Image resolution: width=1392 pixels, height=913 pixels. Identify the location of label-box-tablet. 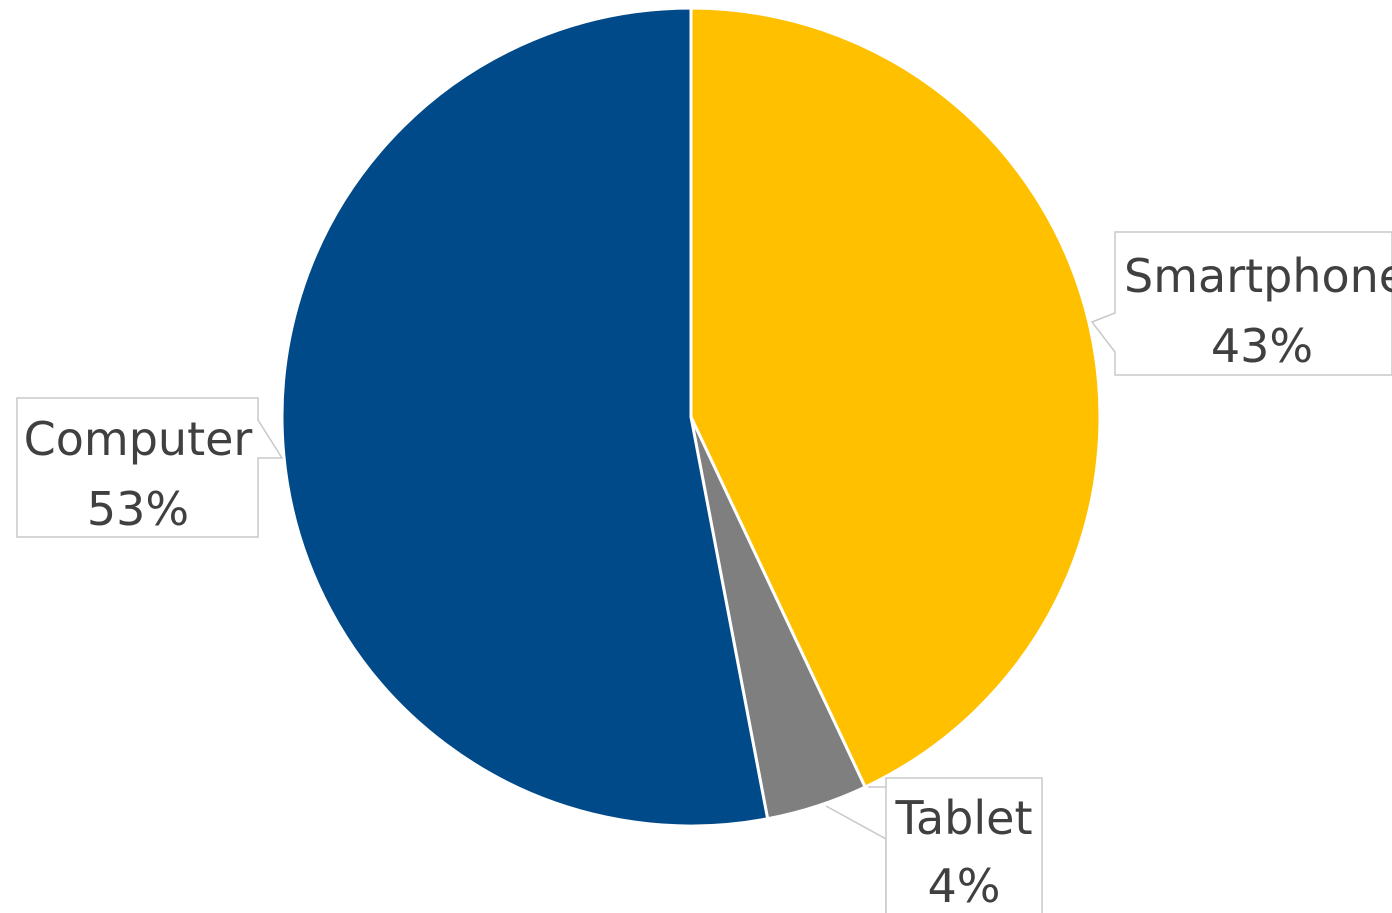
(964, 845).